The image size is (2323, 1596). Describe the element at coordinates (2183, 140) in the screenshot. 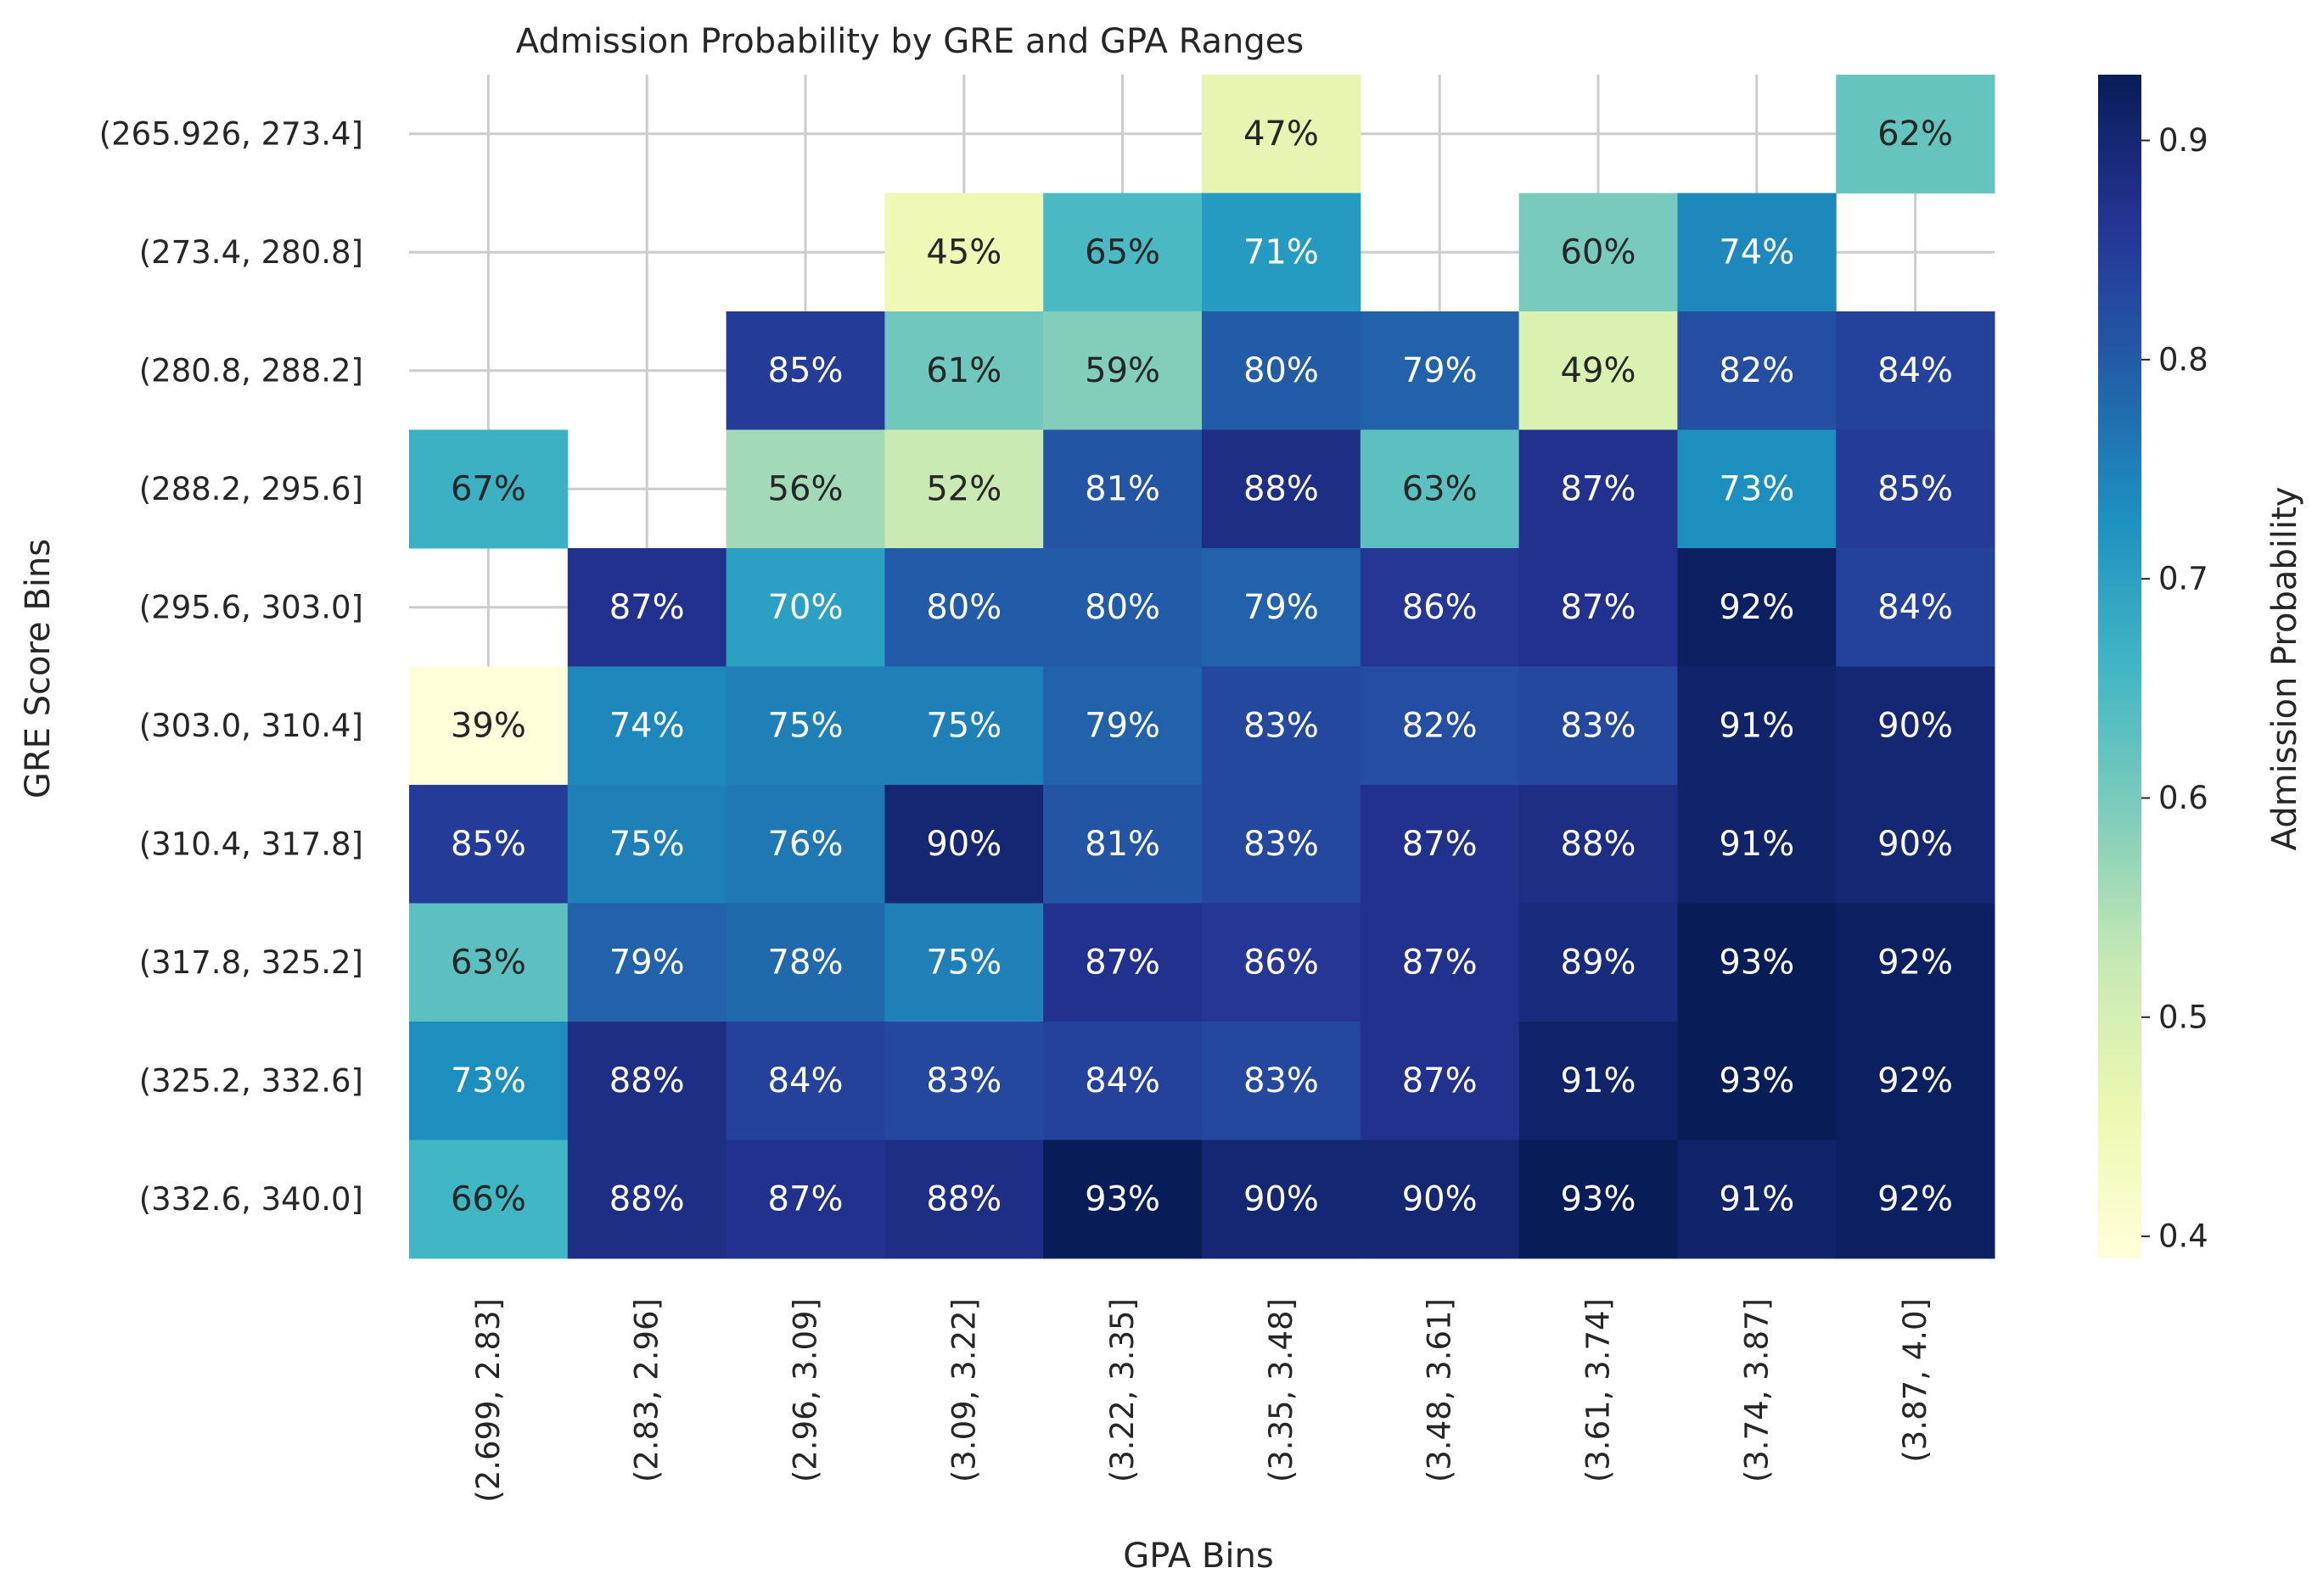

I see `colorbar-tick-label: 0.9` at that location.